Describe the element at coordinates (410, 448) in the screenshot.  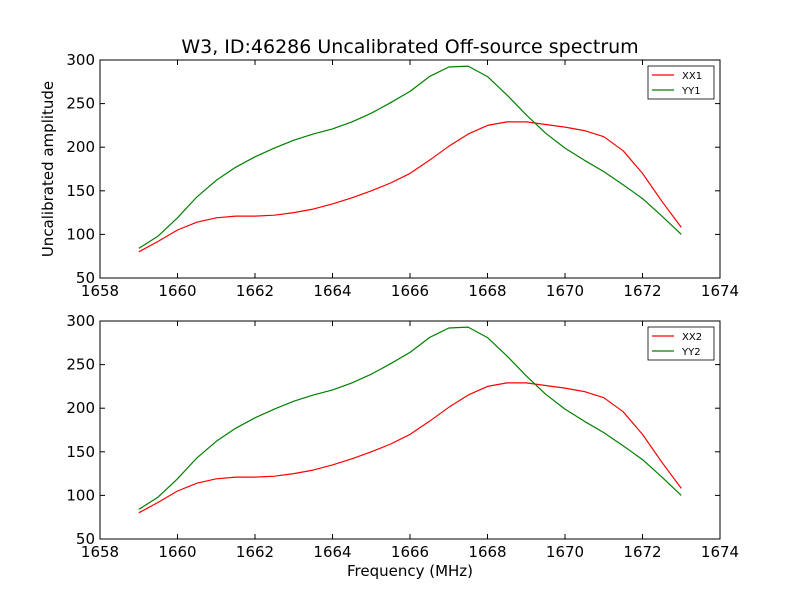
I see `series-line-xx2` at that location.